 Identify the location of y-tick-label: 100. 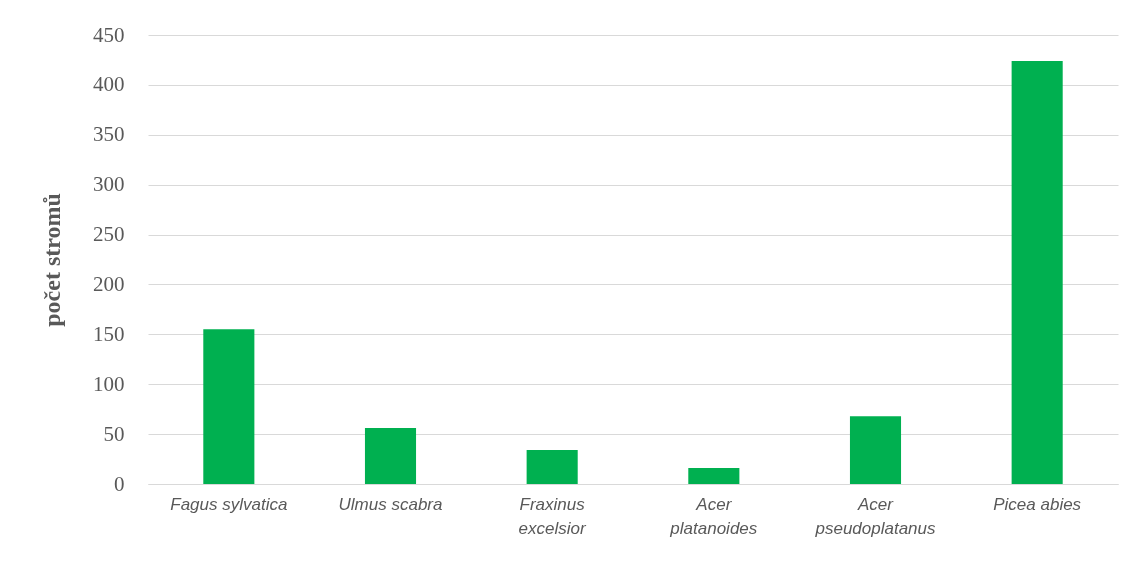
(109, 383).